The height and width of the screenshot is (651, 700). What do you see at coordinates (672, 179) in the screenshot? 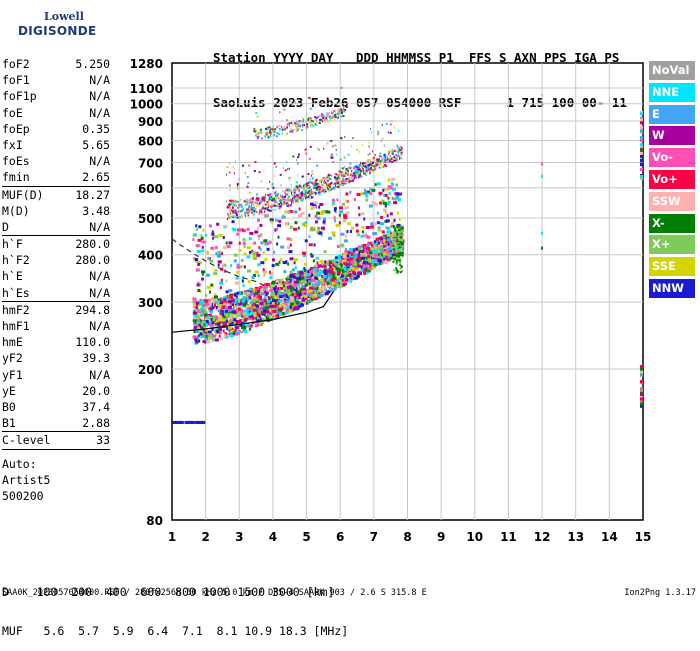
I see `legend-vo: Vo+` at bounding box center [672, 179].